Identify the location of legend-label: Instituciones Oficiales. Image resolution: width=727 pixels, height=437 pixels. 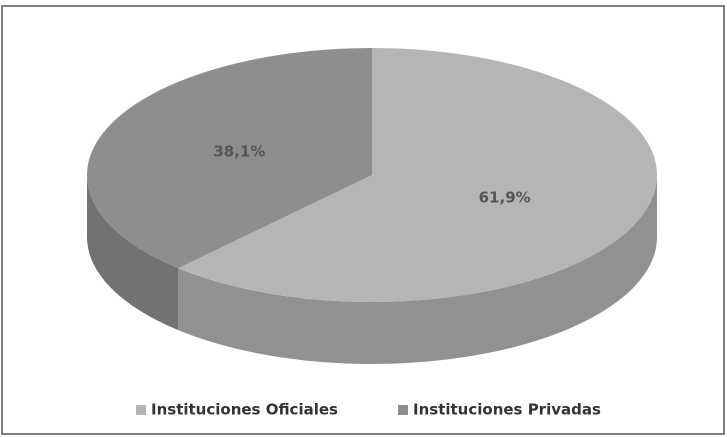
(244, 410).